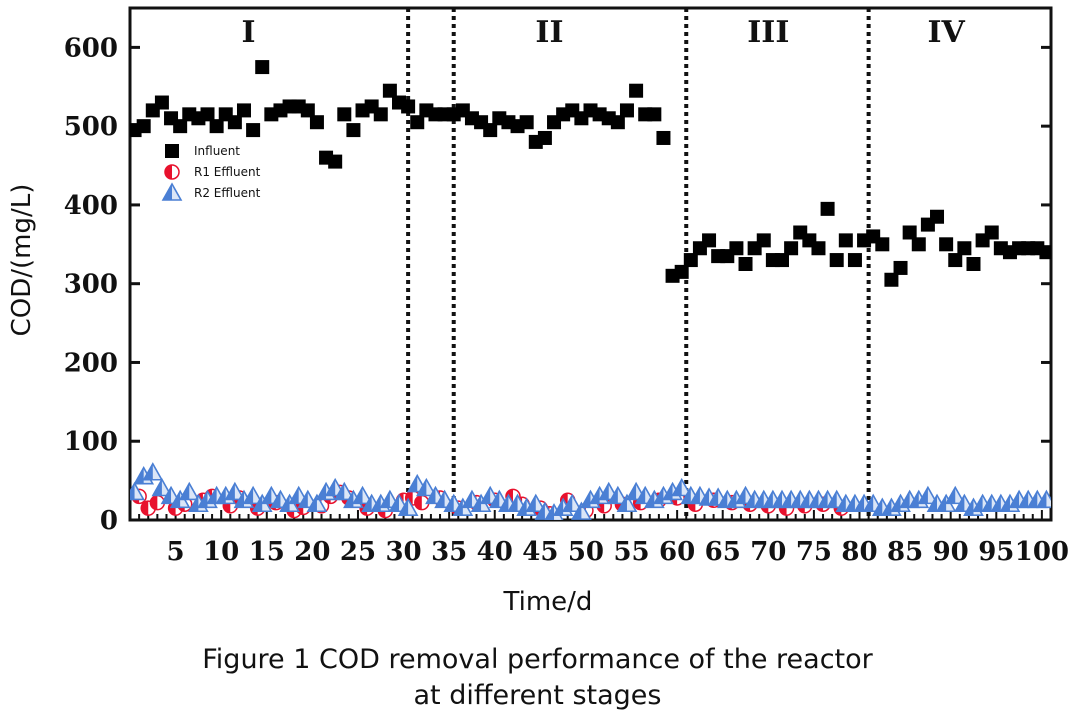 The height and width of the screenshot is (720, 1075). I want to click on x-tick-label: 80, so click(859, 552).